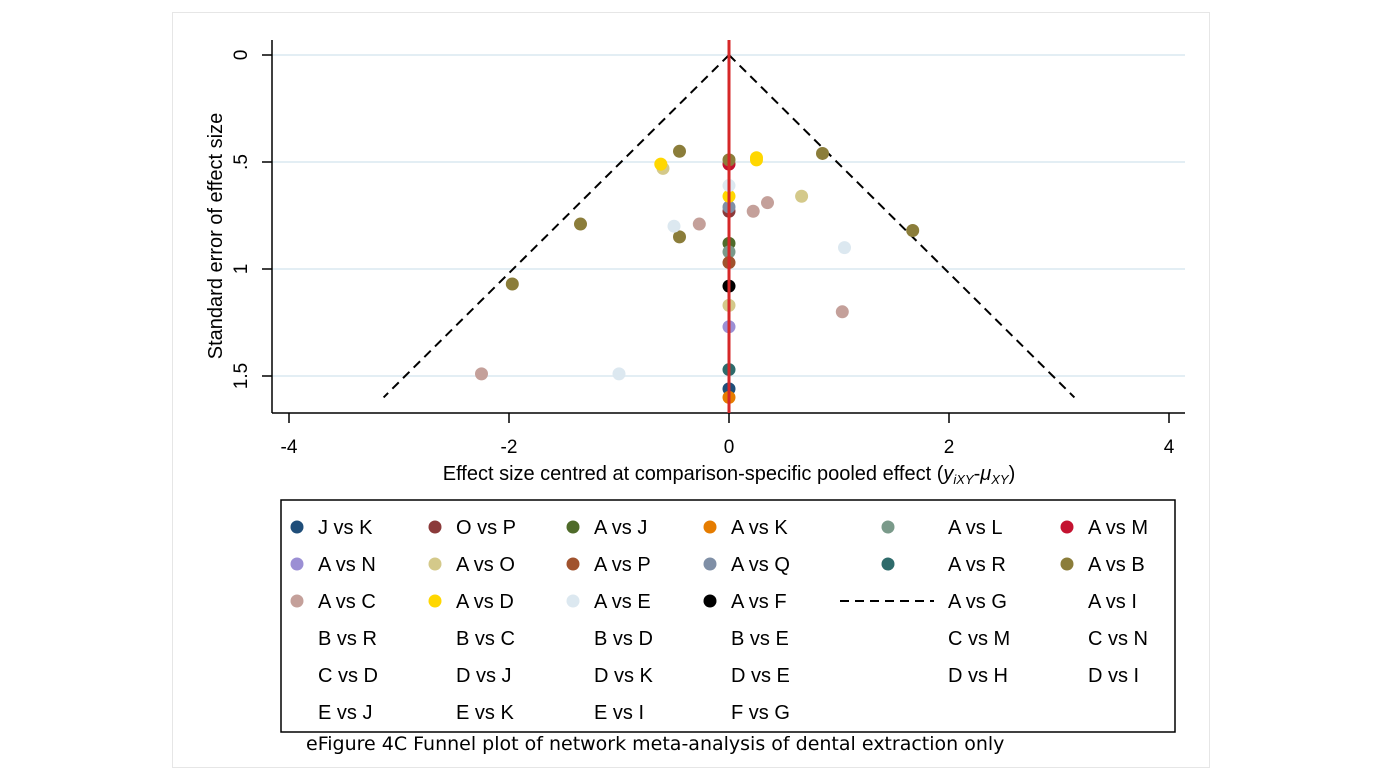 This screenshot has width=1387, height=780. What do you see at coordinates (347, 639) in the screenshot?
I see `legend-label: B vs R` at bounding box center [347, 639].